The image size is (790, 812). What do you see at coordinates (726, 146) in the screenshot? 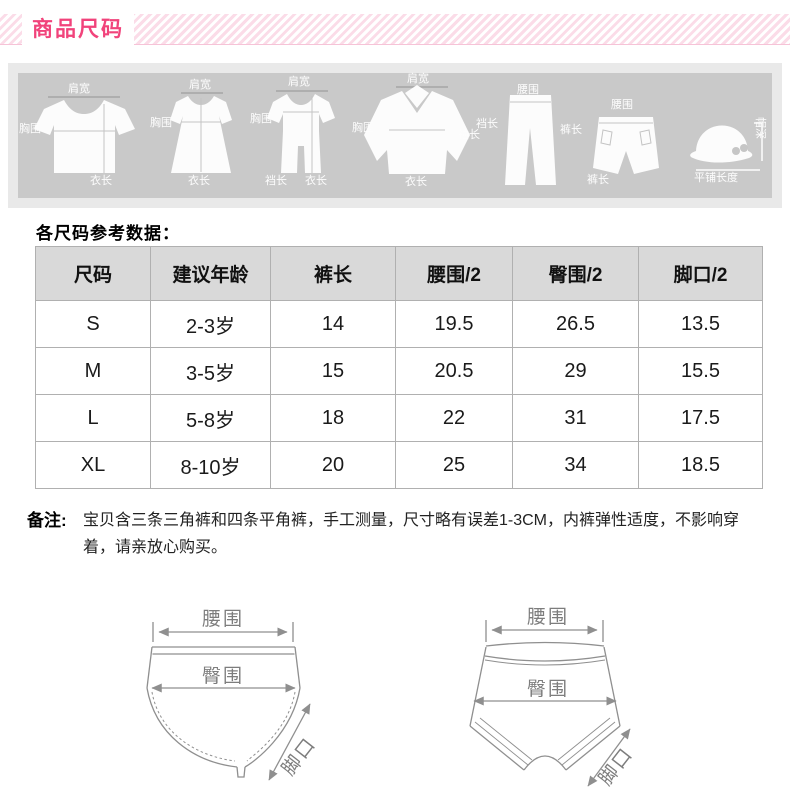
I see `hat-icon` at bounding box center [726, 146].